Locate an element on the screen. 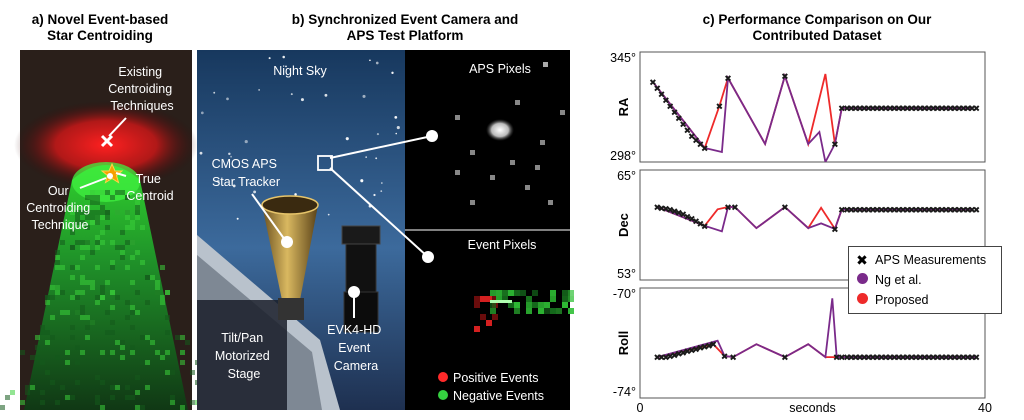 The width and height of the screenshot is (1024, 420). zoom-box is located at coordinates (325, 163).